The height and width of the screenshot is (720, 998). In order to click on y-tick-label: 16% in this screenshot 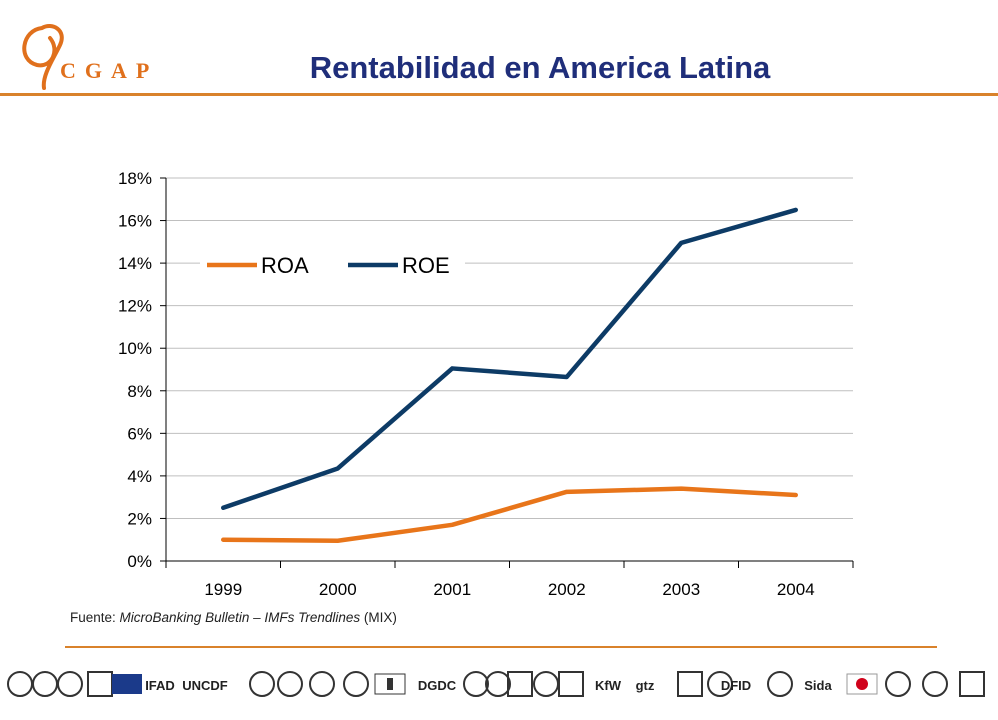, I will do `click(135, 221)`.